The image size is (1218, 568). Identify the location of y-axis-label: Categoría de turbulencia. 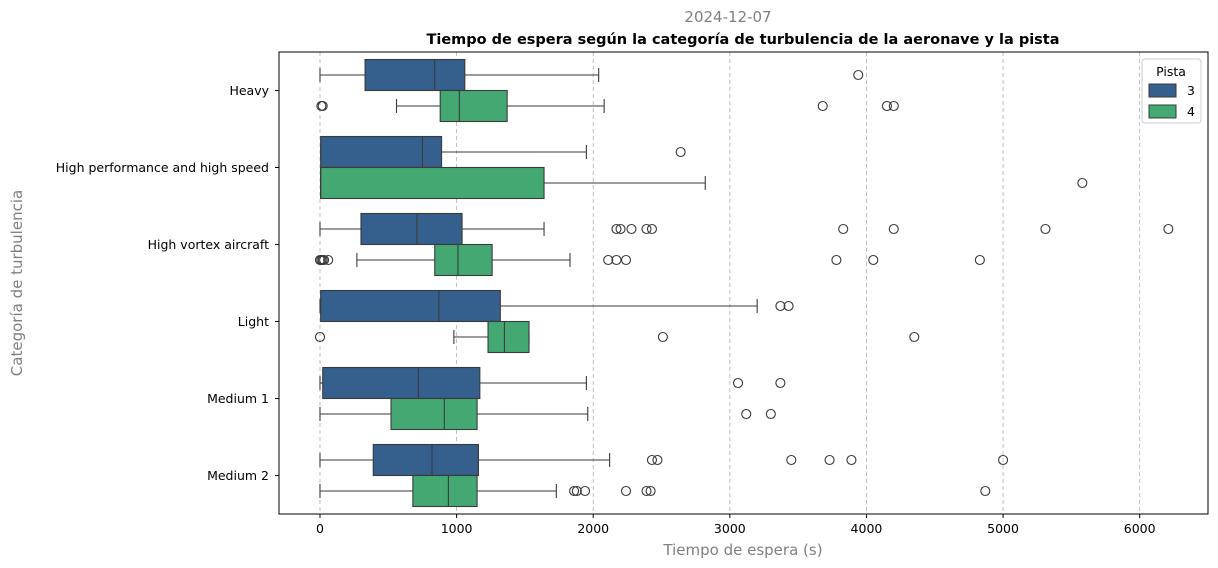
(17, 283).